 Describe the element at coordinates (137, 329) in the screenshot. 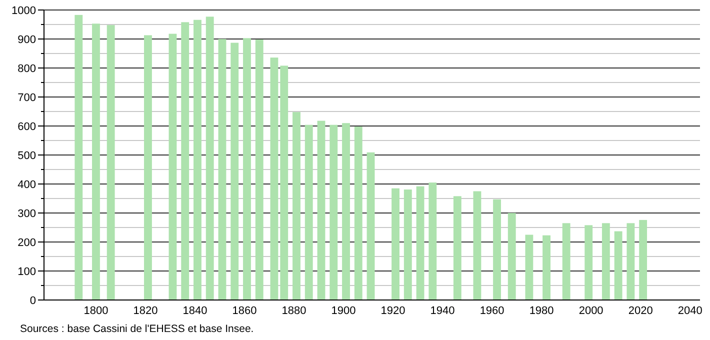

I see `source-note: Sources : base Cassini de l'EHESS et base Insee.` at that location.